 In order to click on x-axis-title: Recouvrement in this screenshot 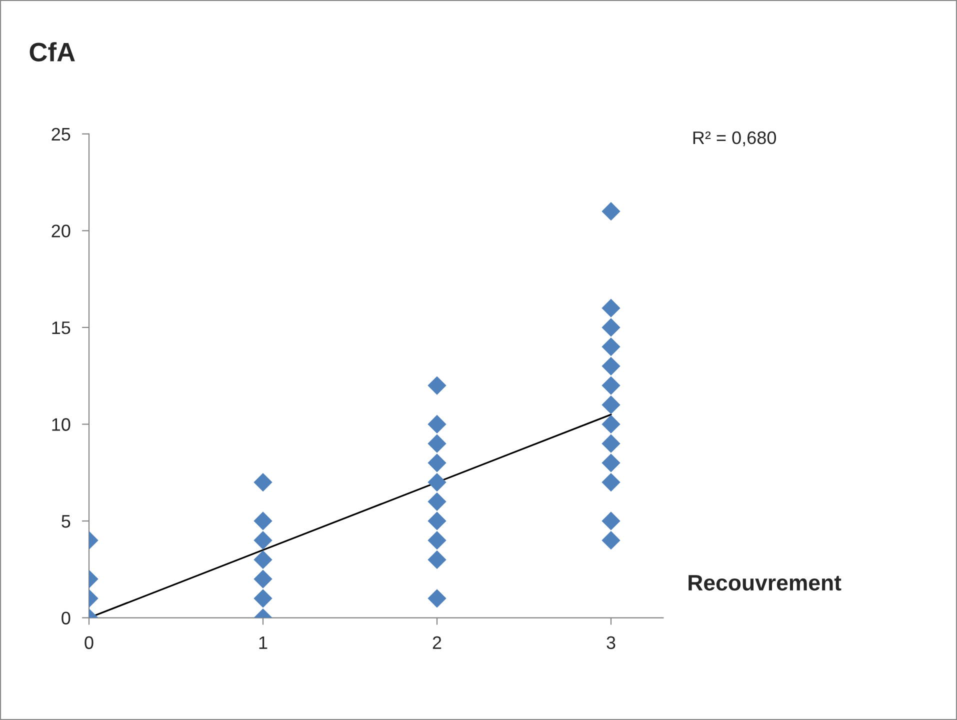, I will do `click(765, 583)`.